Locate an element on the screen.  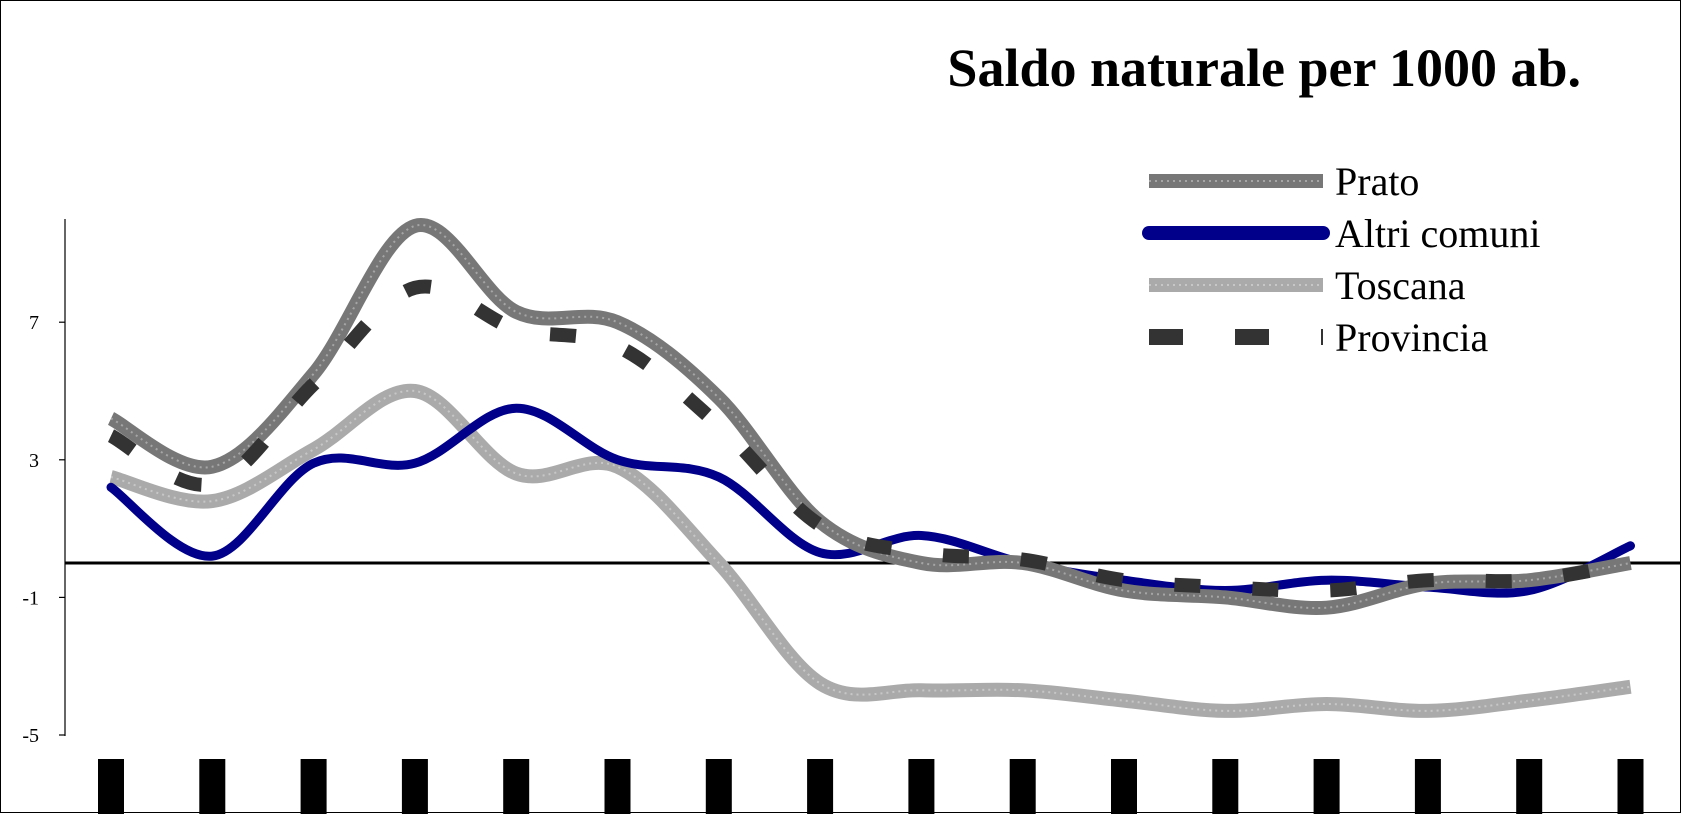
chart-title: Saldo naturale per 1000 ab. is located at coordinates (1264, 68).